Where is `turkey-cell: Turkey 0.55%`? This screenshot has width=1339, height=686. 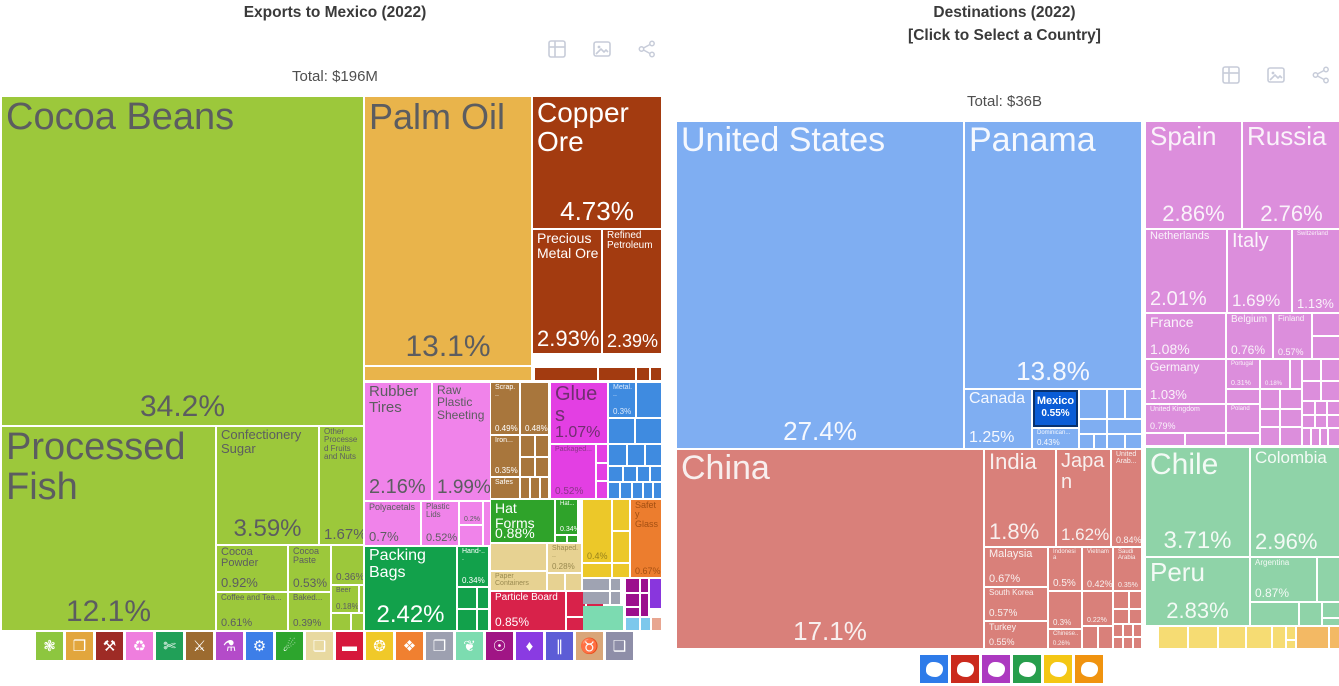
turkey-cell: Turkey 0.55% is located at coordinates (1016, 635).